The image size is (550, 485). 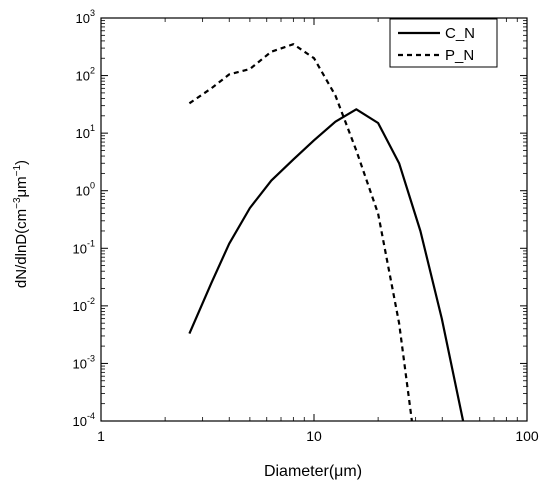 I want to click on legend: C_N P_N, so click(x=443, y=43).